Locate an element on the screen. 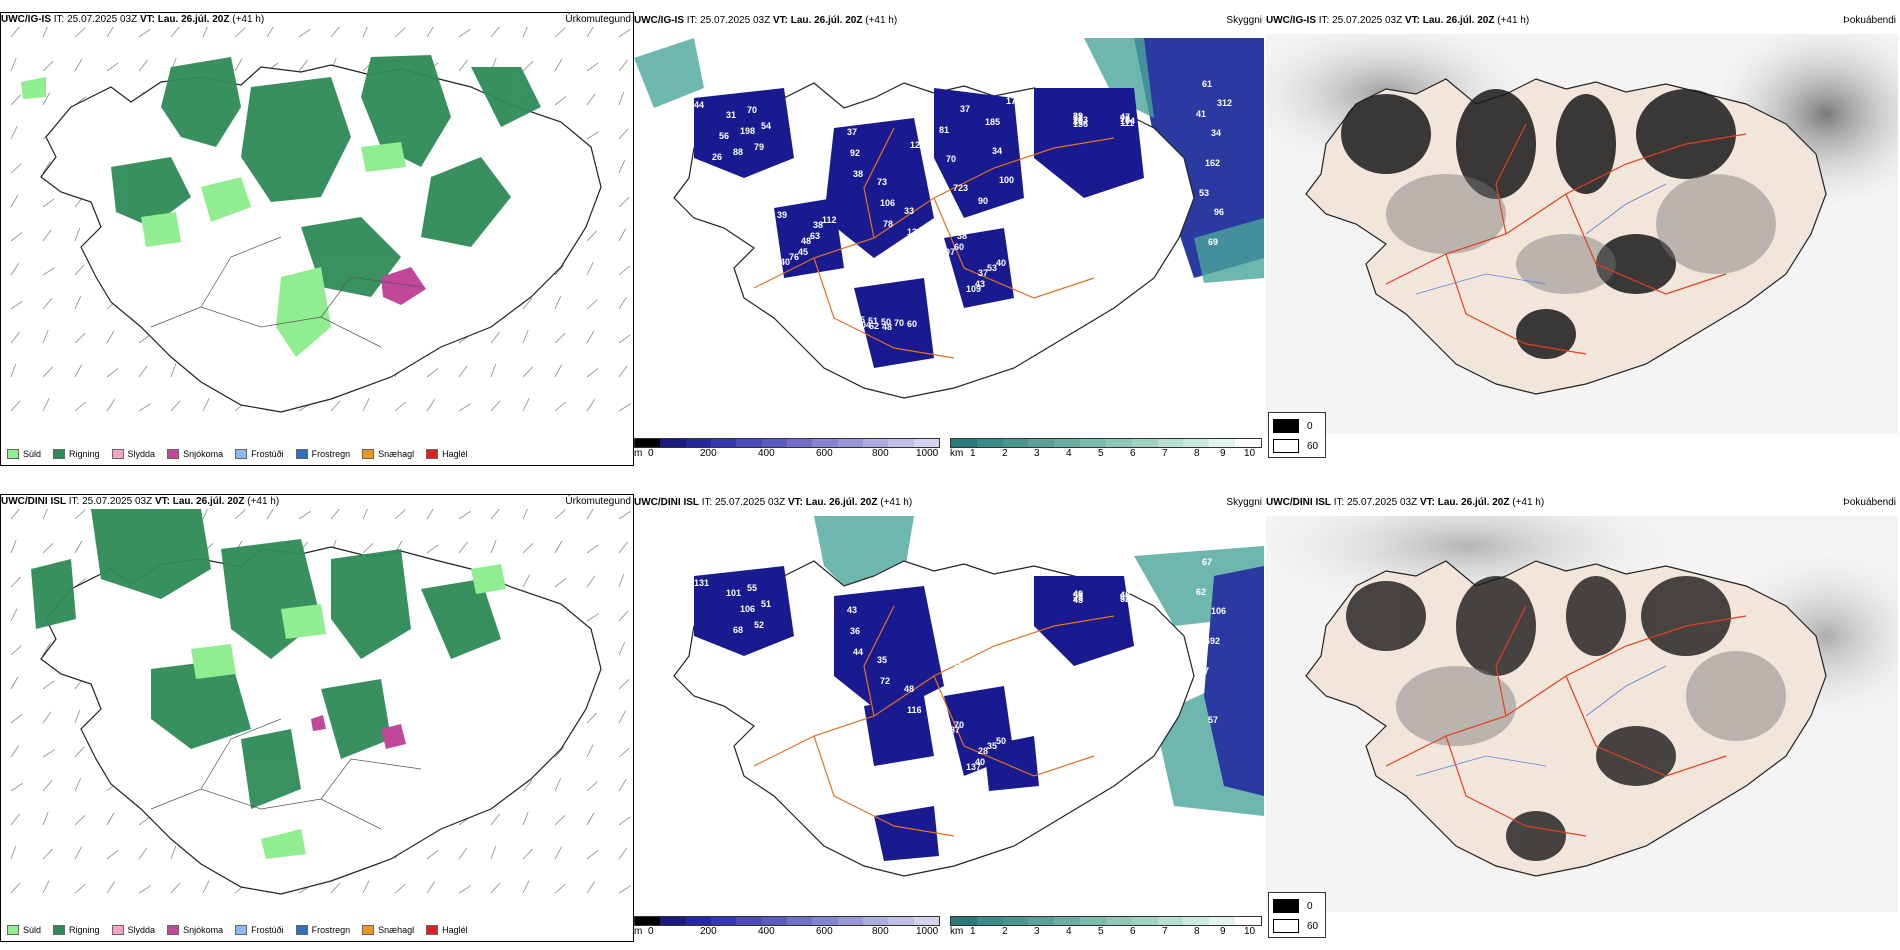 Image resolution: width=1900 pixels, height=950 pixels. visibility-value: 33 is located at coordinates (909, 211).